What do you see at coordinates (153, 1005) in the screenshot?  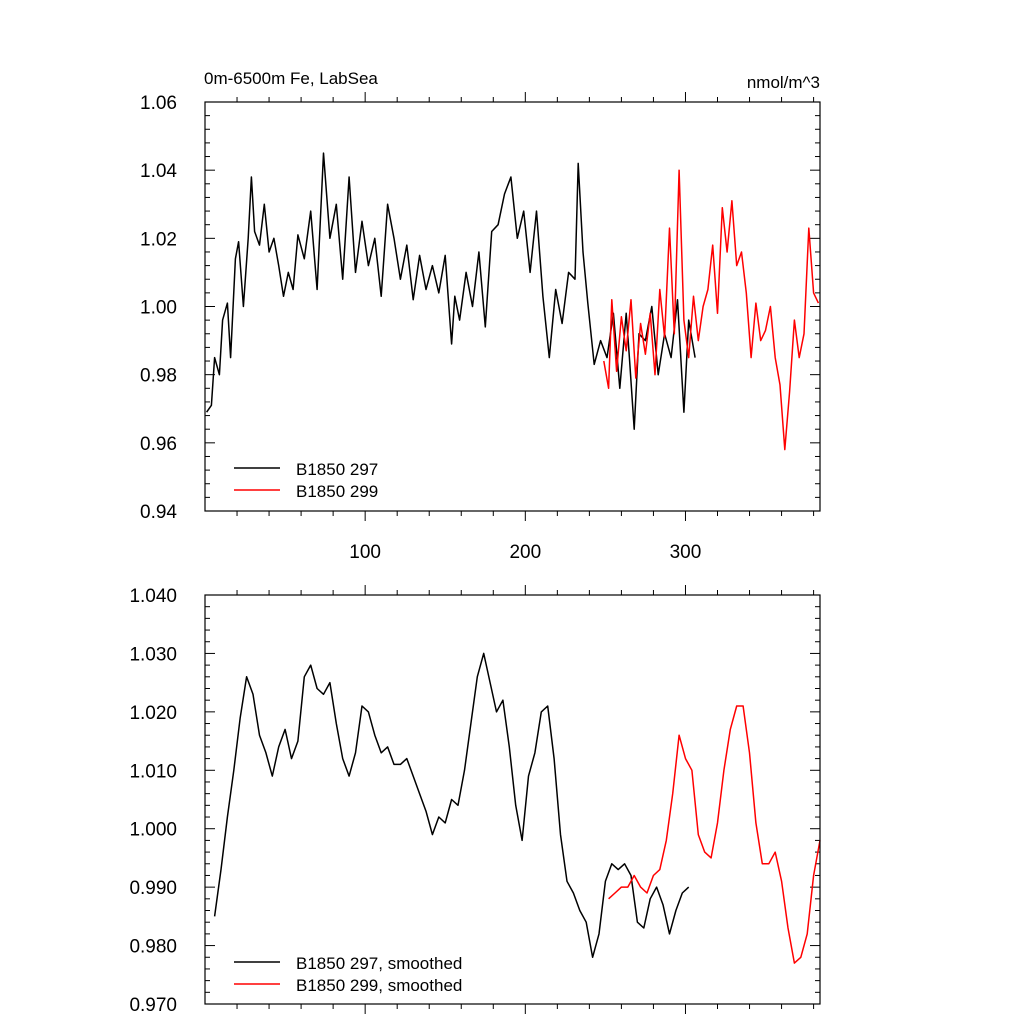 I see `bottom-y-tick-label: 0.970` at bounding box center [153, 1005].